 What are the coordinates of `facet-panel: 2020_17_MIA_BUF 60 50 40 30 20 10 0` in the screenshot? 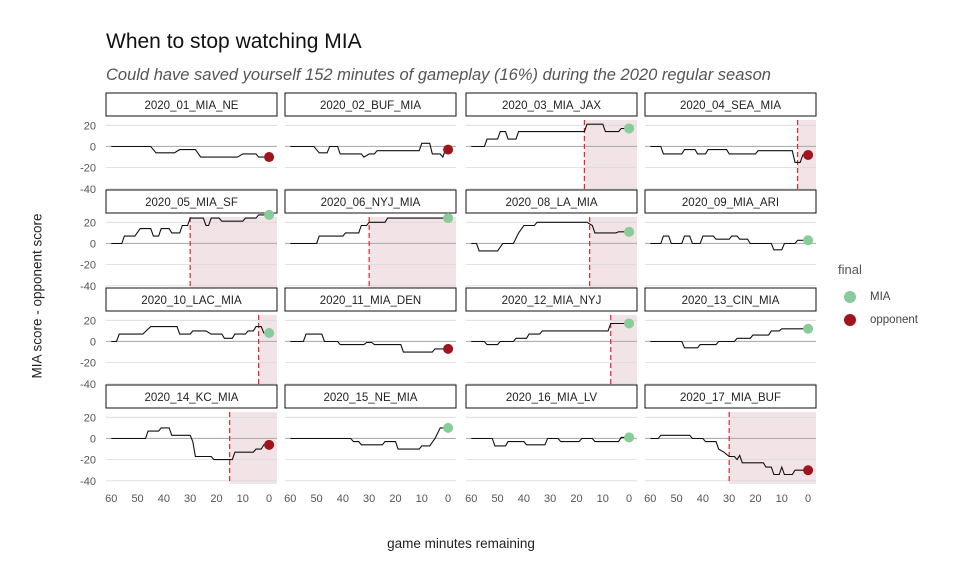 It's located at (730, 444).